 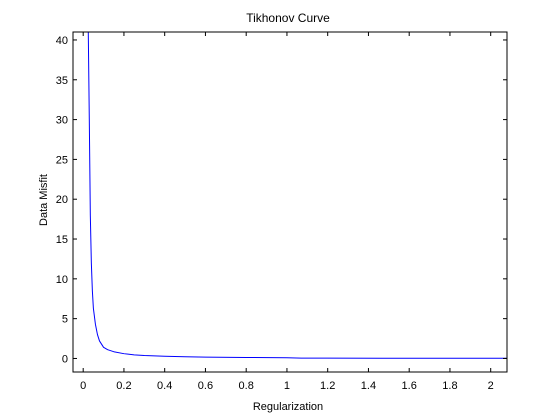 I want to click on y-tick-label: 20, so click(x=62, y=200).